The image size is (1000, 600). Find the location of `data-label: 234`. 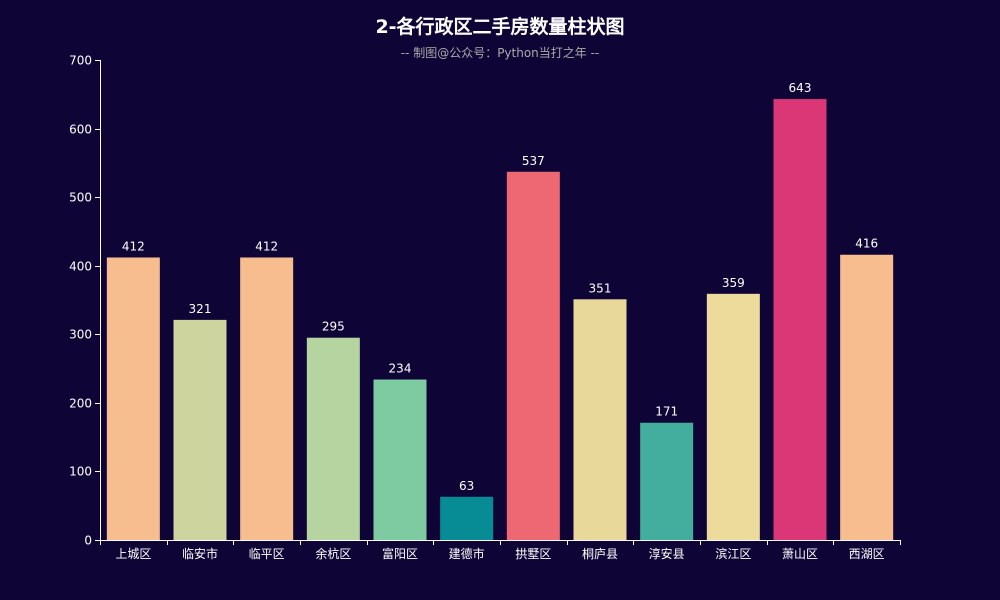

data-label: 234 is located at coordinates (400, 369).